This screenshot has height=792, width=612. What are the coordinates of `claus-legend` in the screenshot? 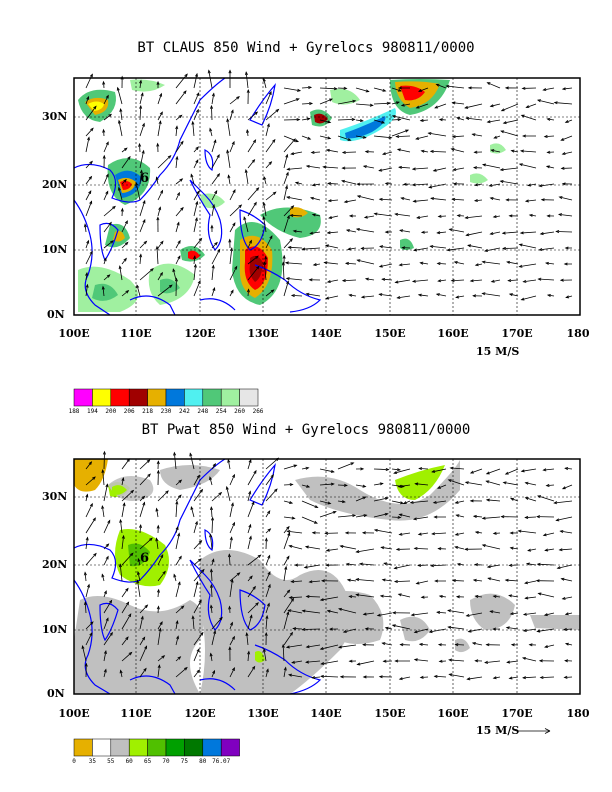 It's located at (166, 397).